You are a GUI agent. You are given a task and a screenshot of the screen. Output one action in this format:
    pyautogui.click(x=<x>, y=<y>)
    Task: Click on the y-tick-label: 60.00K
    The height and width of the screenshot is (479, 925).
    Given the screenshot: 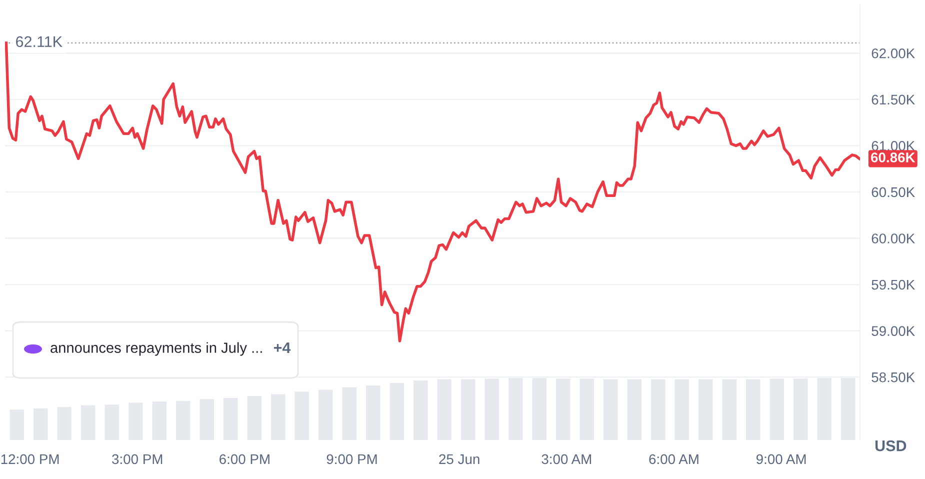 What is the action you would take?
    pyautogui.click(x=893, y=239)
    